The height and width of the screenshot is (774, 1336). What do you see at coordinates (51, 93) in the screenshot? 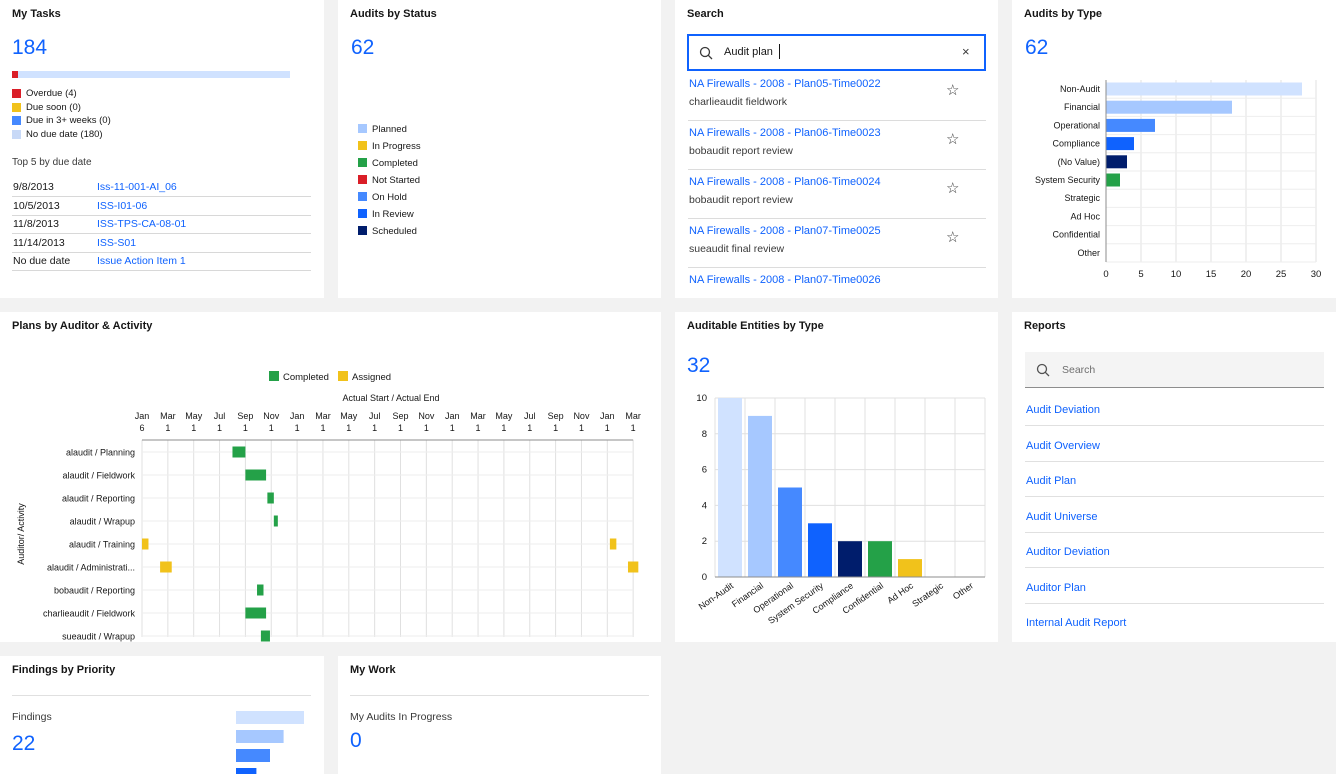
I see `legend-label: Overdue (4)` at bounding box center [51, 93].